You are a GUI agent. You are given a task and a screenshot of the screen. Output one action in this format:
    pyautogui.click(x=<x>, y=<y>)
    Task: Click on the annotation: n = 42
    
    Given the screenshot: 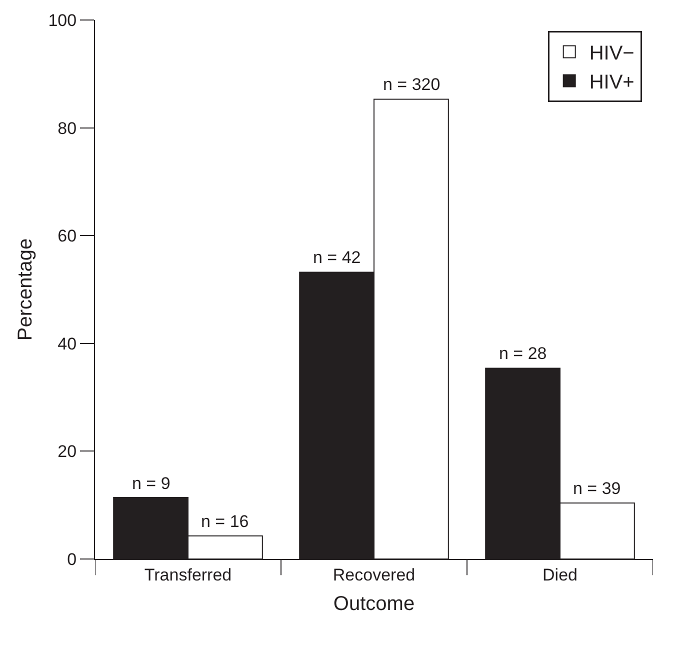 What is the action you would take?
    pyautogui.click(x=337, y=257)
    